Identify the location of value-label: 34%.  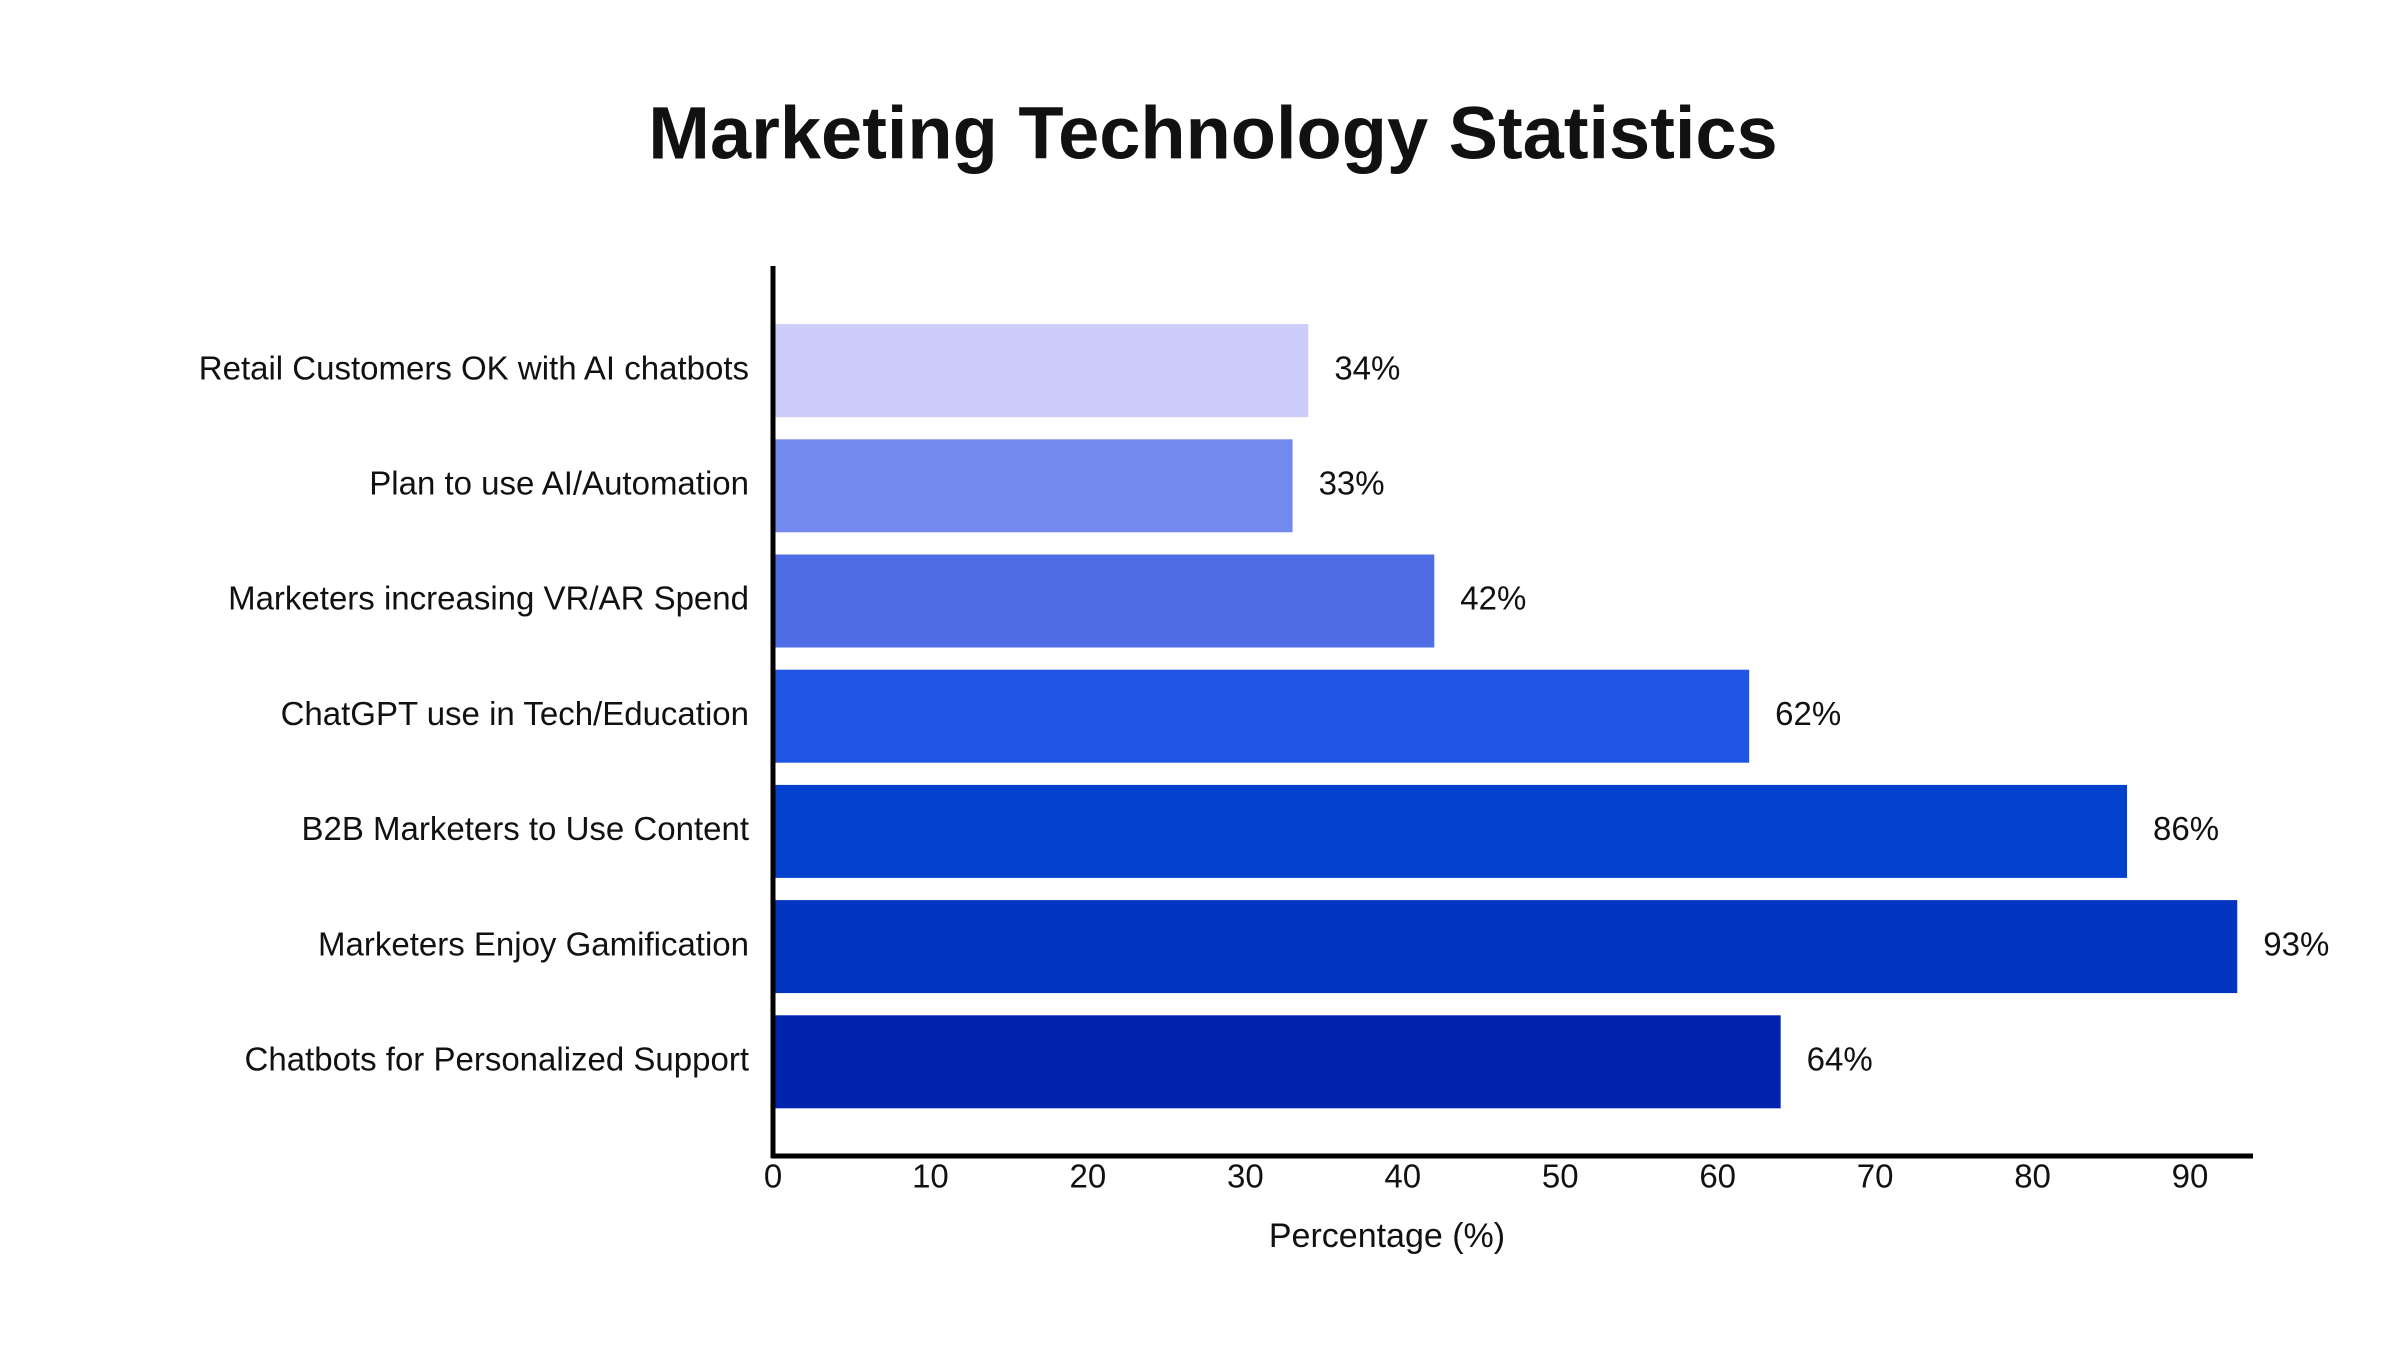
(1367, 367).